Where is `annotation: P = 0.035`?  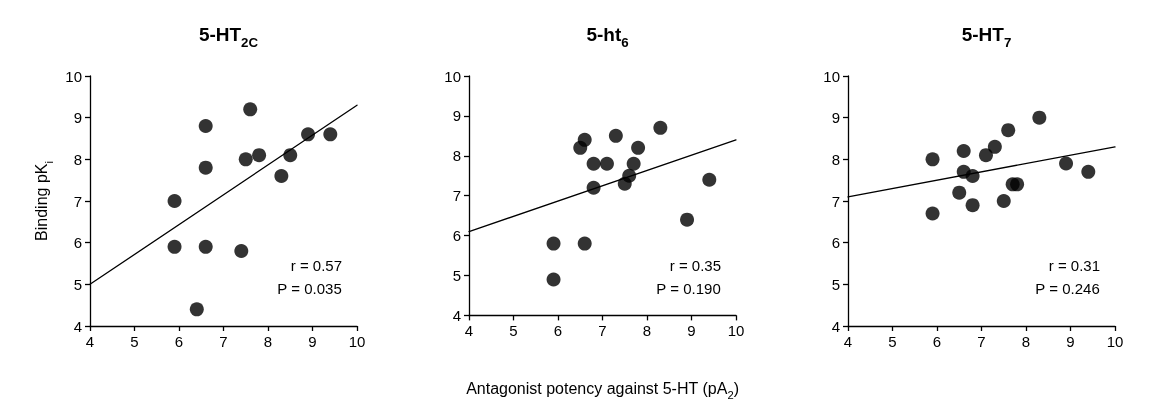 annotation: P = 0.035 is located at coordinates (309, 288).